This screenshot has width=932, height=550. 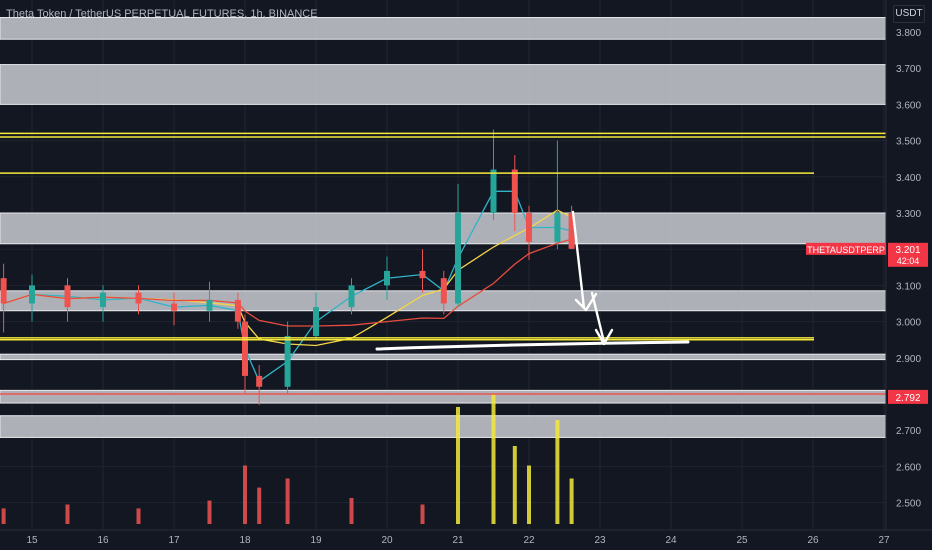 What do you see at coordinates (600, 540) in the screenshot?
I see `x-tick-8: 23` at bounding box center [600, 540].